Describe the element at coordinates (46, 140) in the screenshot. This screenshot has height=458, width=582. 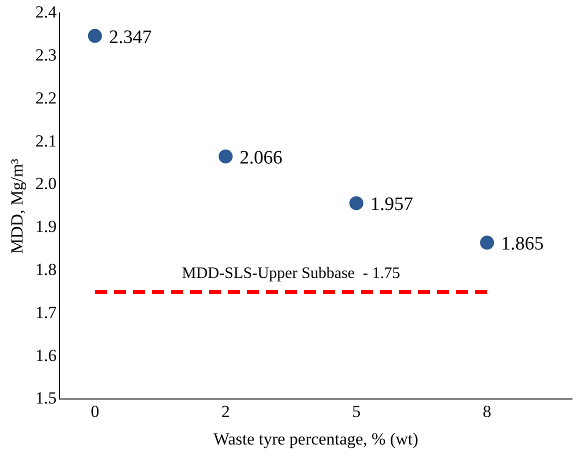
I see `y-tick-label: 2.1` at that location.